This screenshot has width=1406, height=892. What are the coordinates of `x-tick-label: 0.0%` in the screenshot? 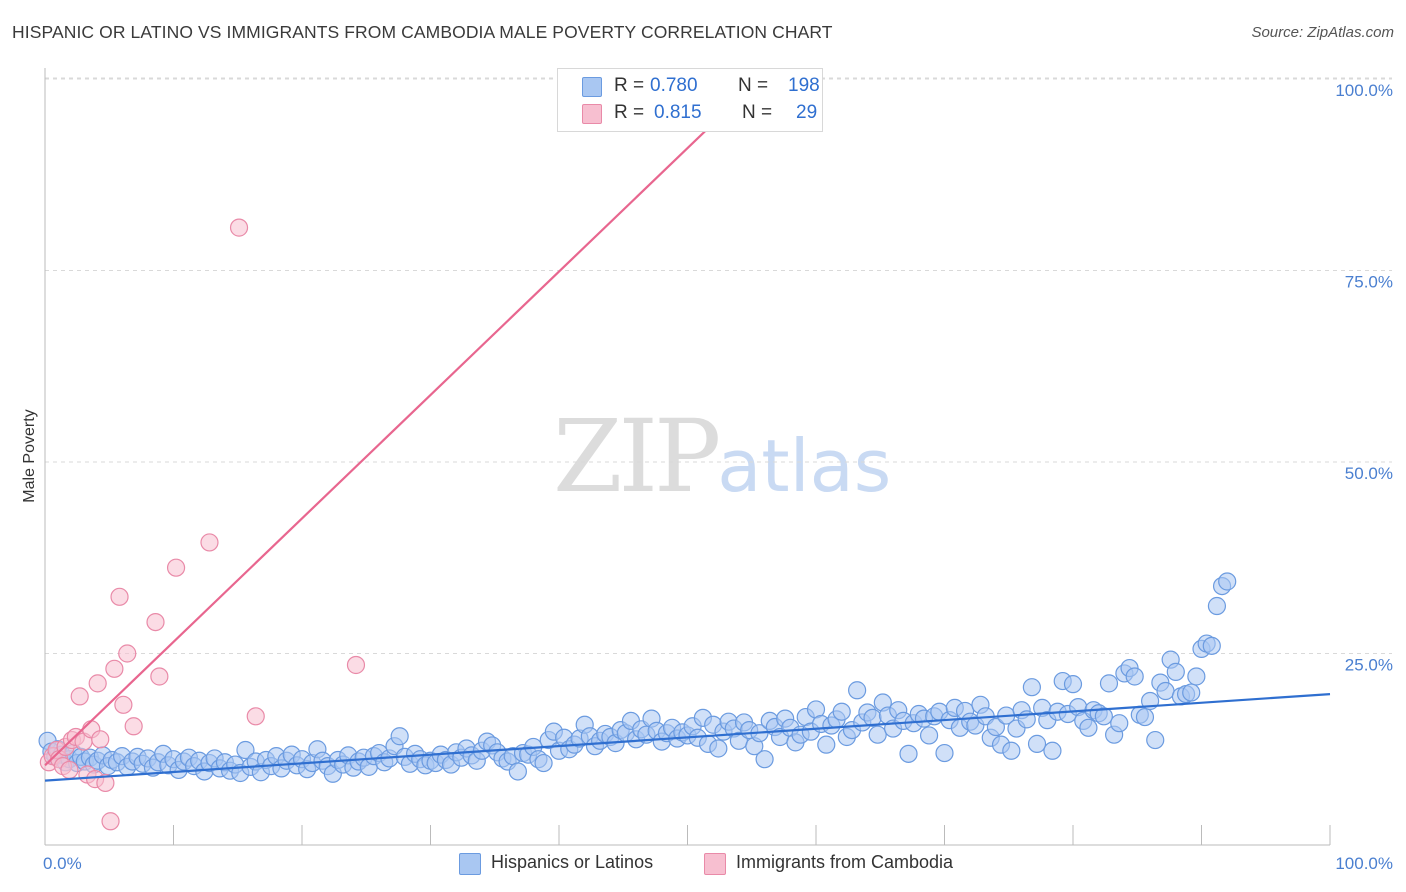 It's located at (62, 863).